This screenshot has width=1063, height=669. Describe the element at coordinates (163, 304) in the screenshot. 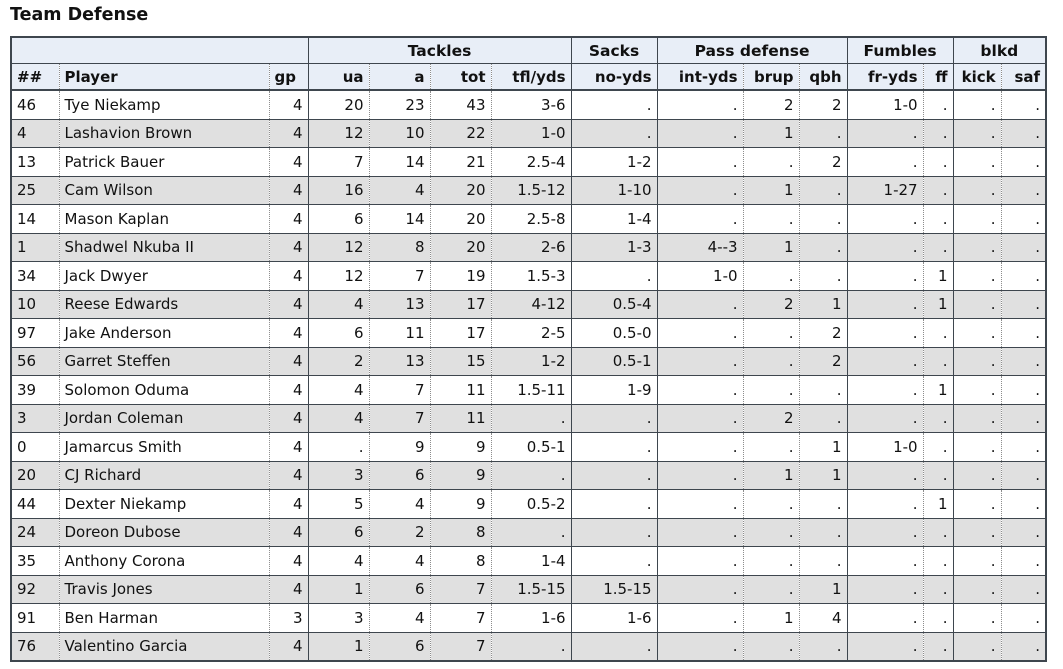

I see `cell-player: Reese Edwards` at that location.